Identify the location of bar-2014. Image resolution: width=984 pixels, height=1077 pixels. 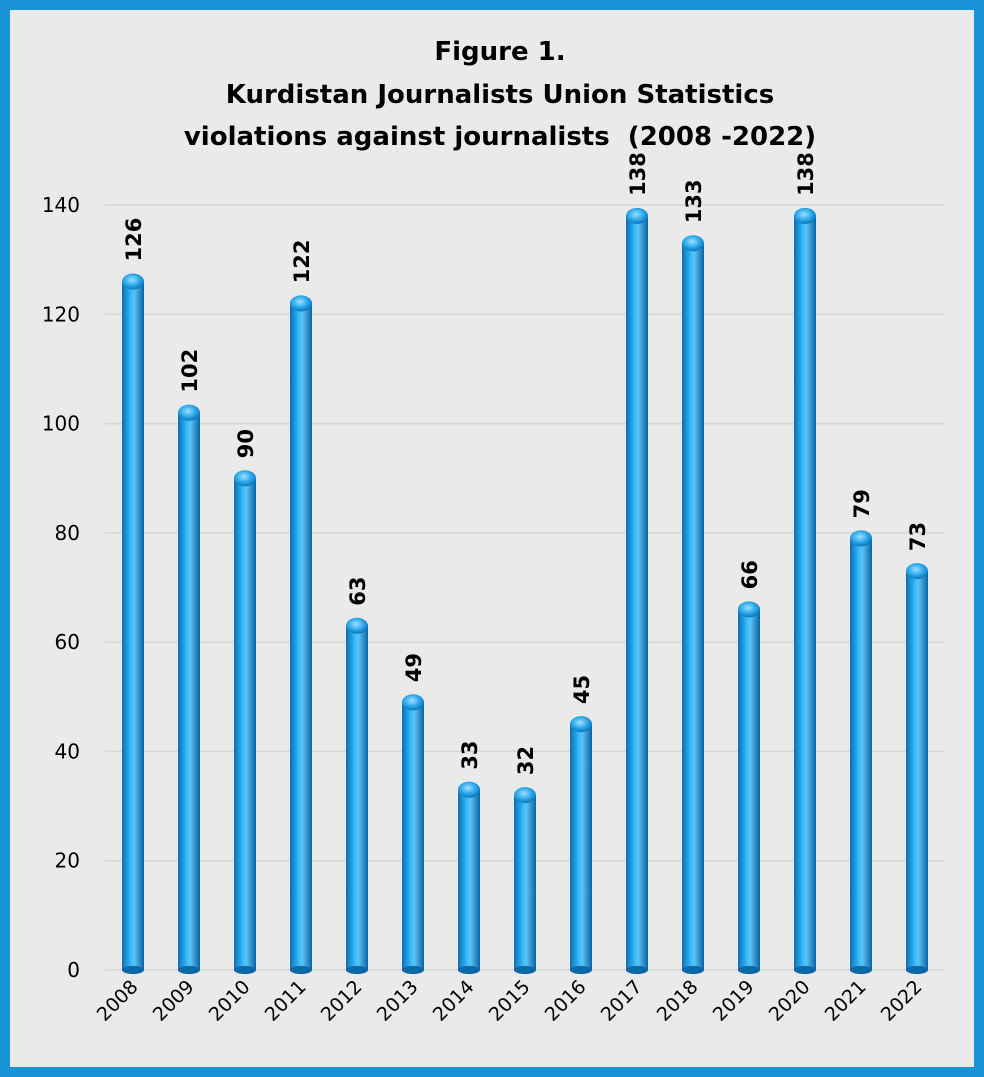
(469, 877).